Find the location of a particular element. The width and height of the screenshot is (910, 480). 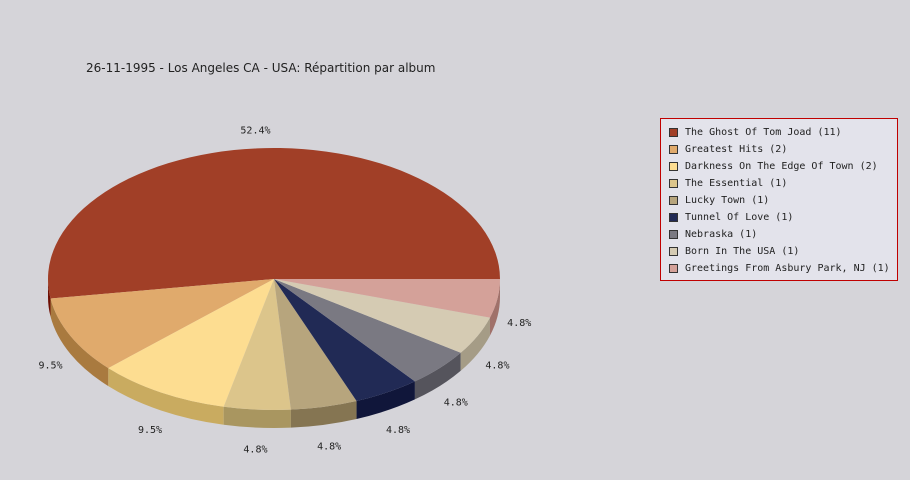

legend-label: Tunnel Of Love (1) is located at coordinates (739, 217).